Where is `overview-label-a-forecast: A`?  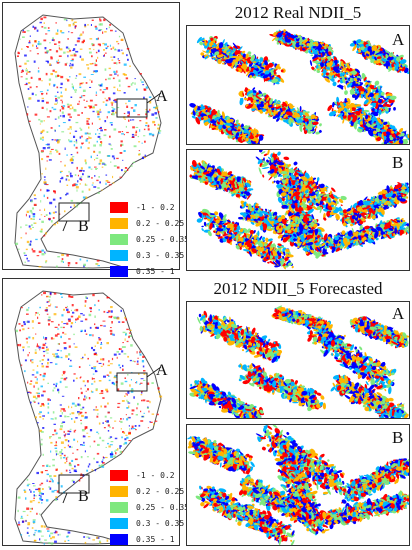 overview-label-a-forecast: A is located at coordinates (162, 370).